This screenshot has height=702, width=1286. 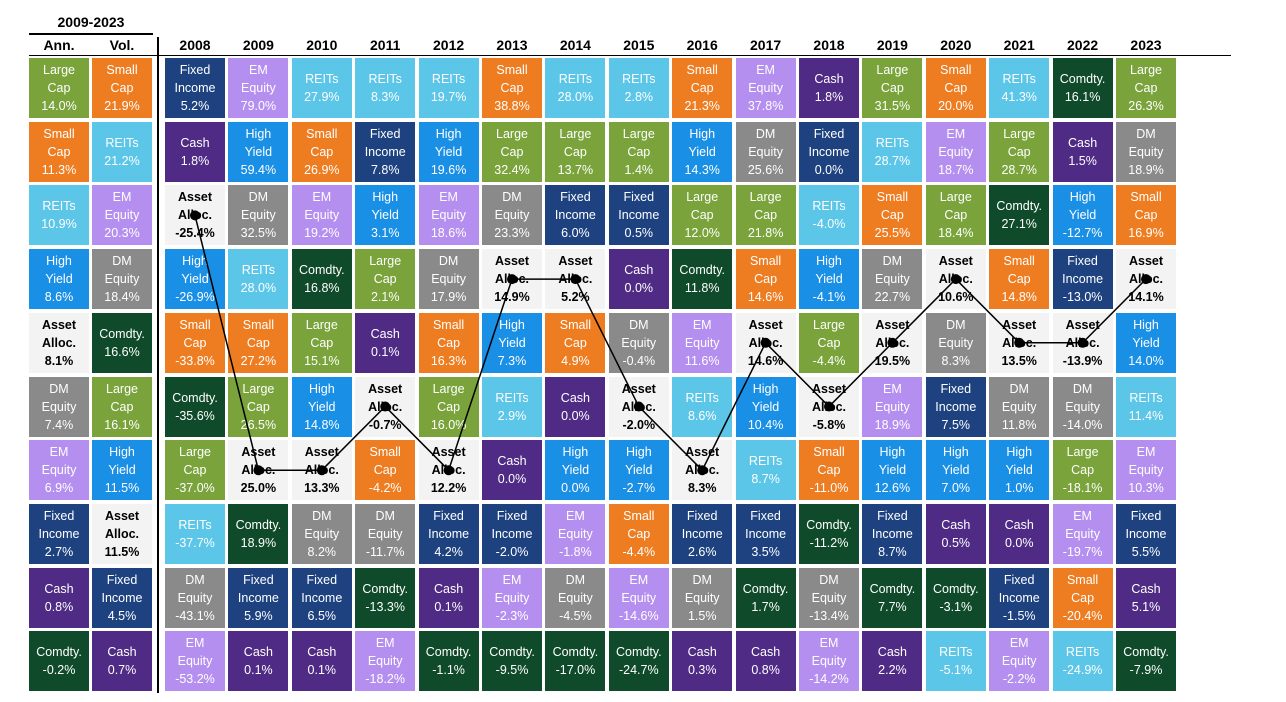 I want to click on return-value: 11.4%, so click(x=1146, y=415).